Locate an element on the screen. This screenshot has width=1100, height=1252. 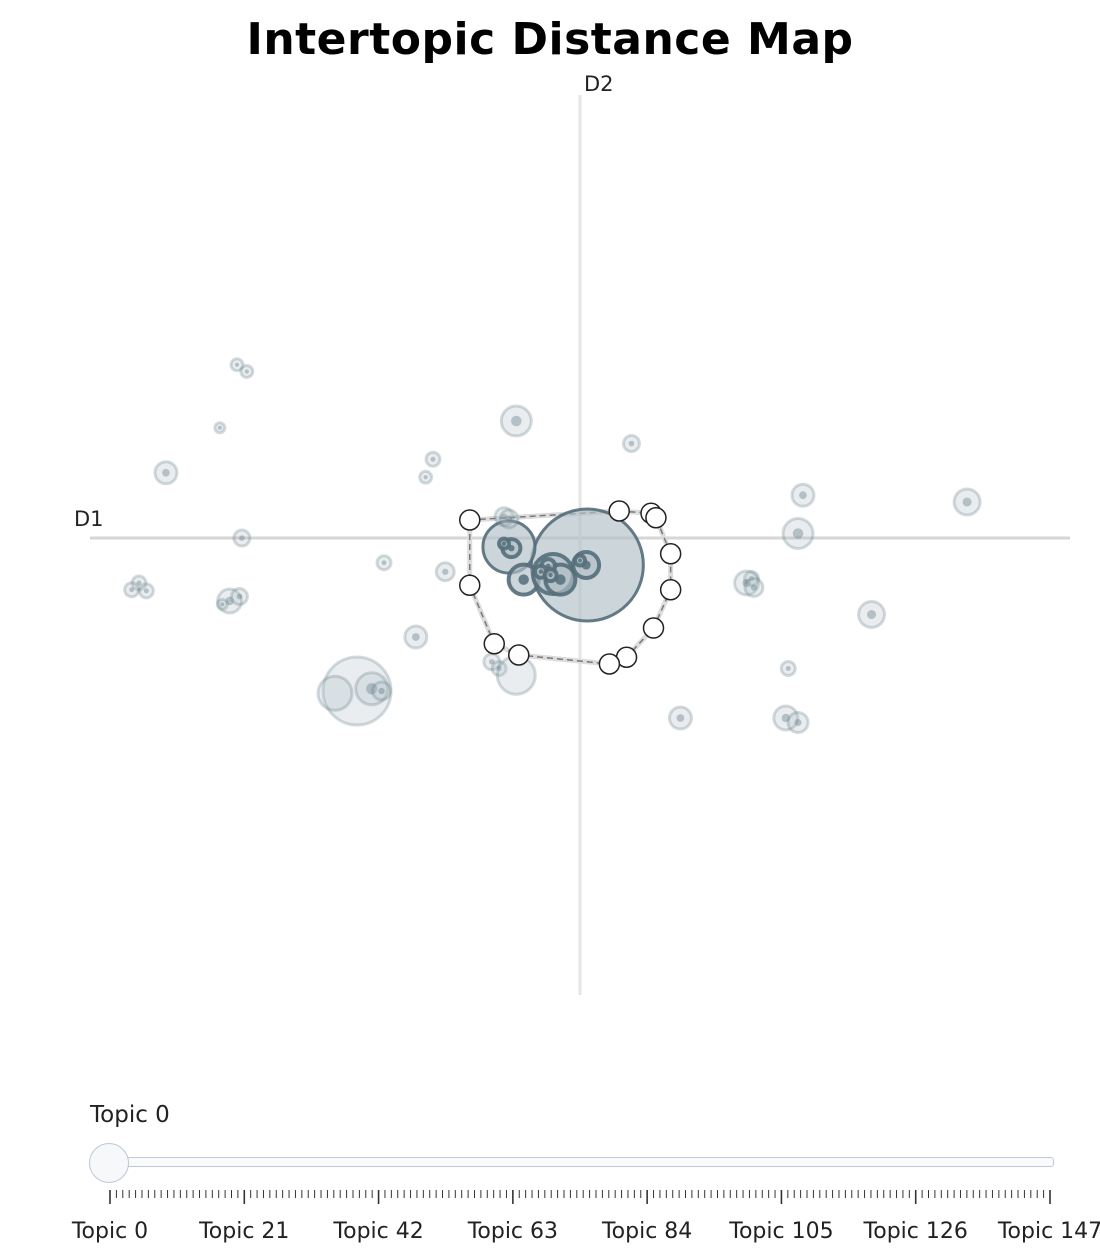
slider-tick-label: Topic 0 is located at coordinates (109, 1231).